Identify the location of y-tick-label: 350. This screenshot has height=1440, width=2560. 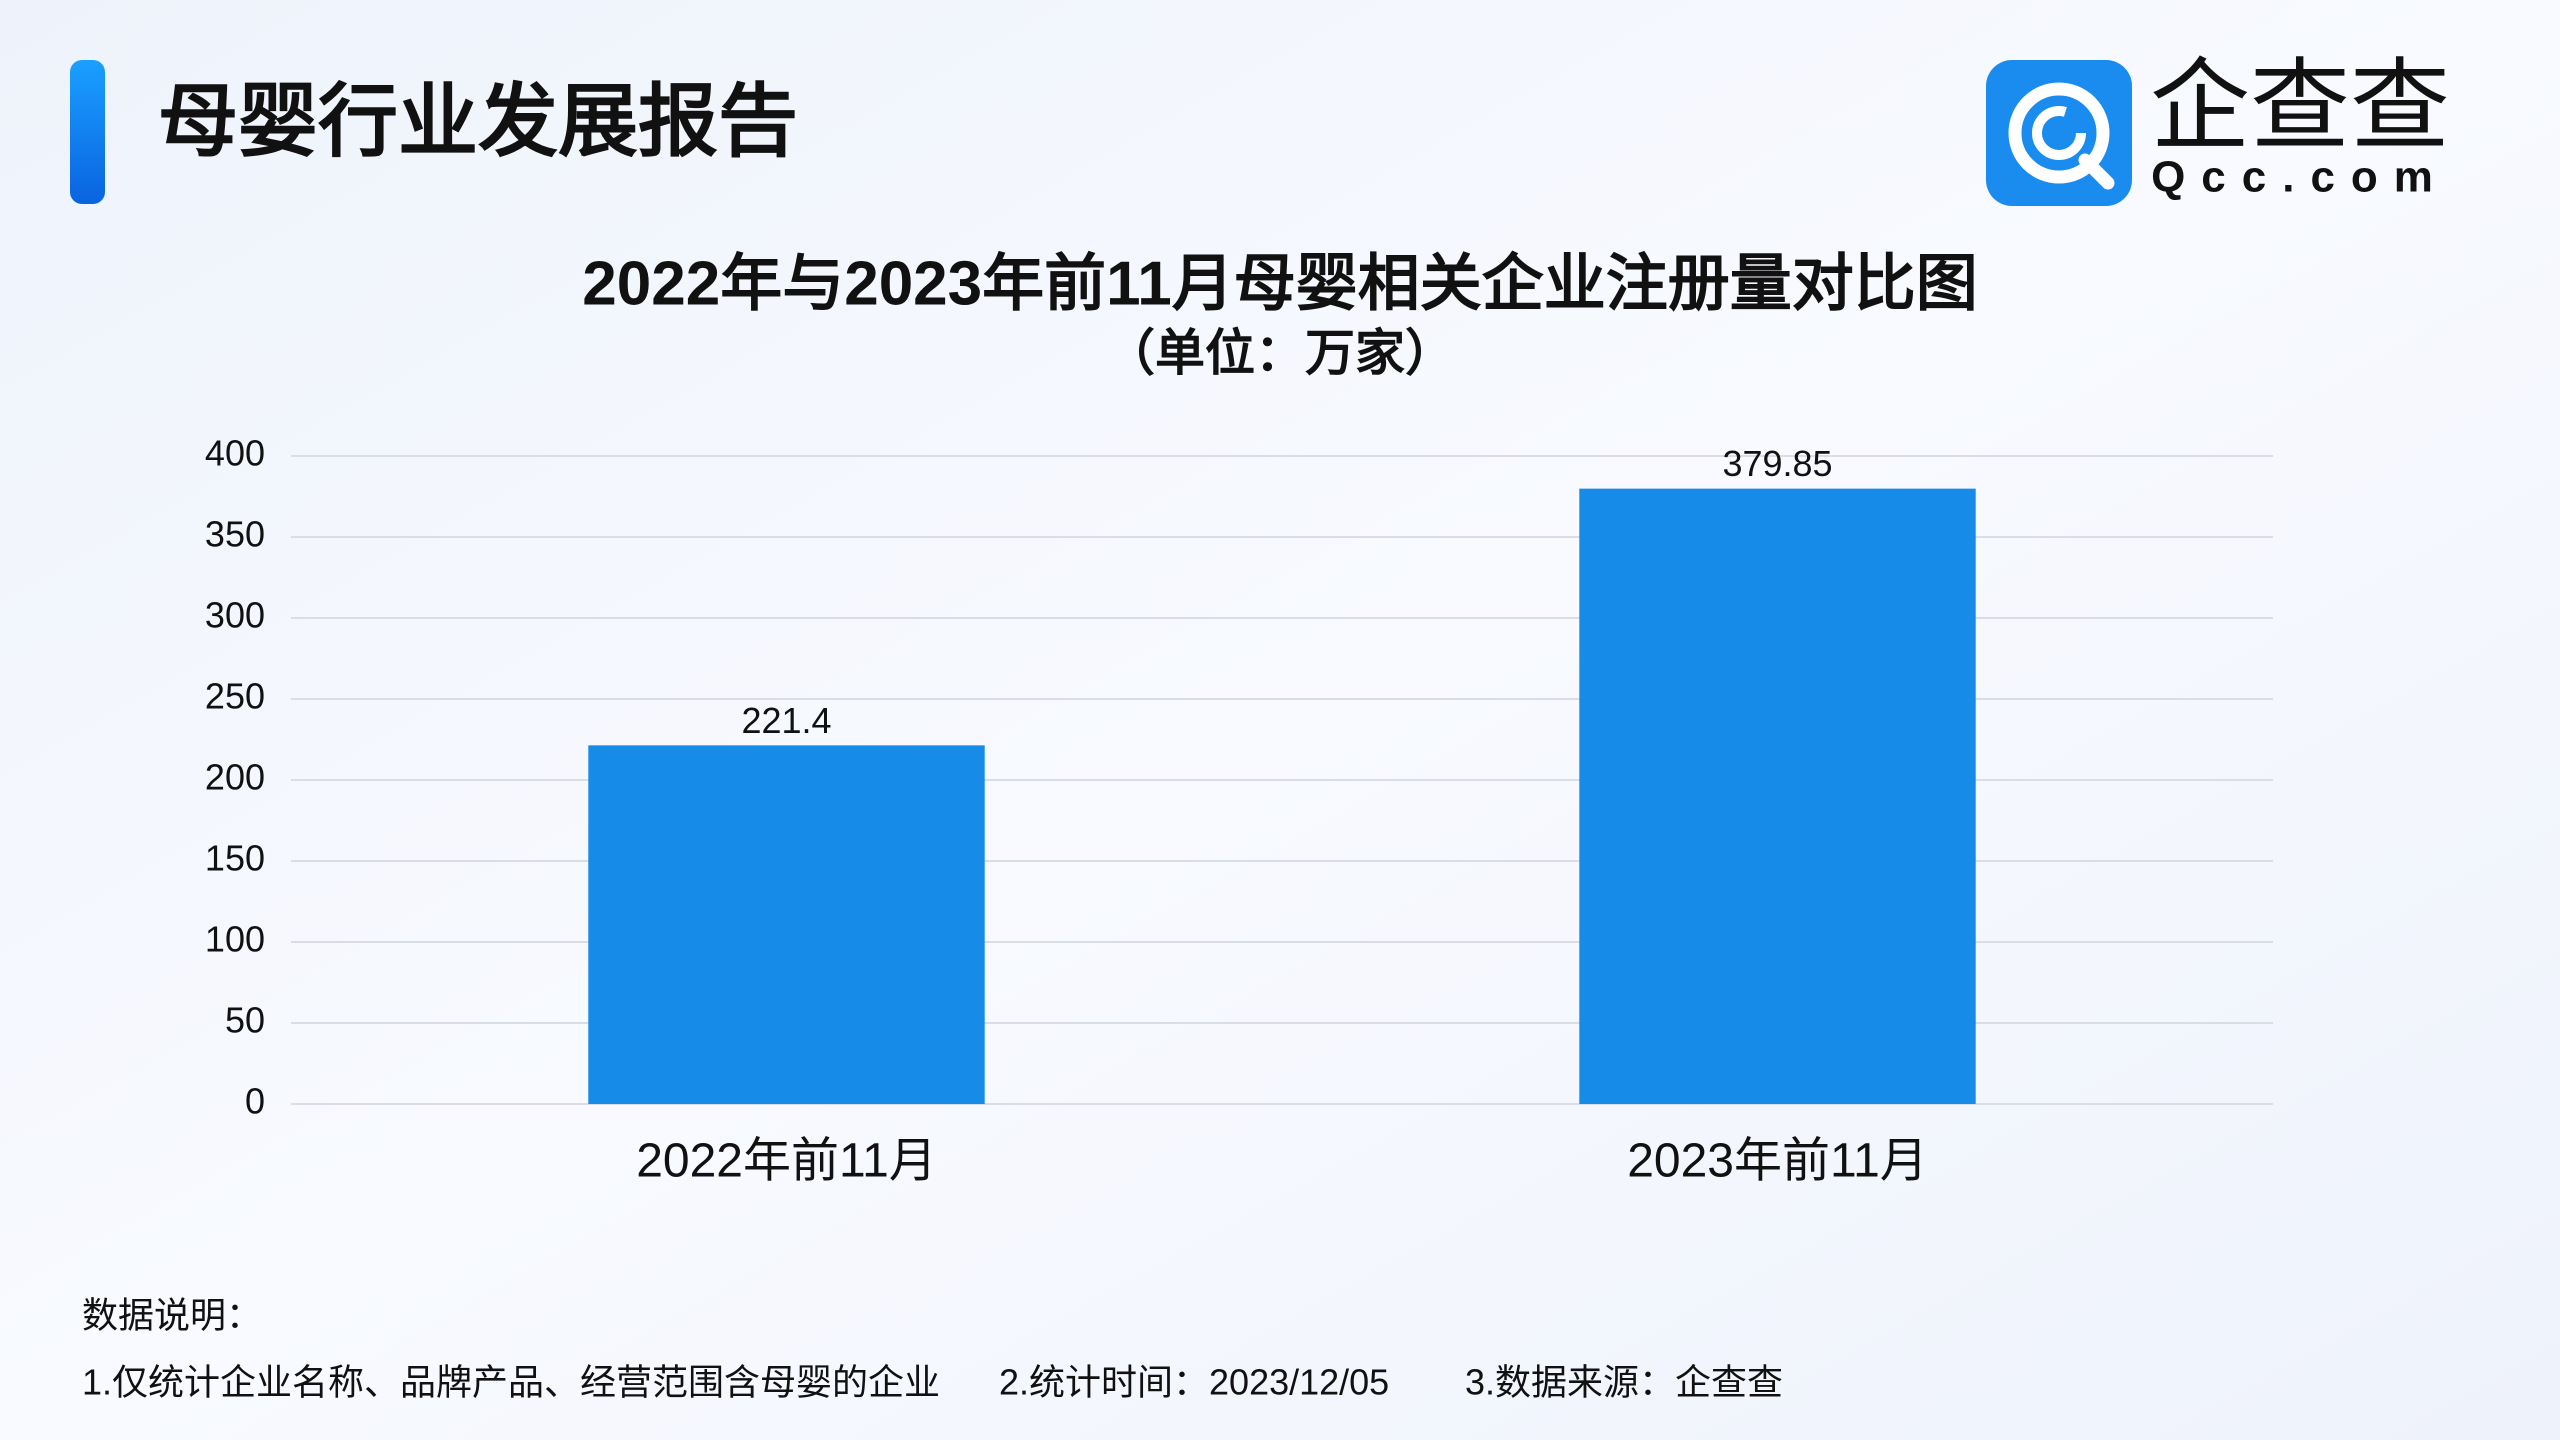
(235, 534).